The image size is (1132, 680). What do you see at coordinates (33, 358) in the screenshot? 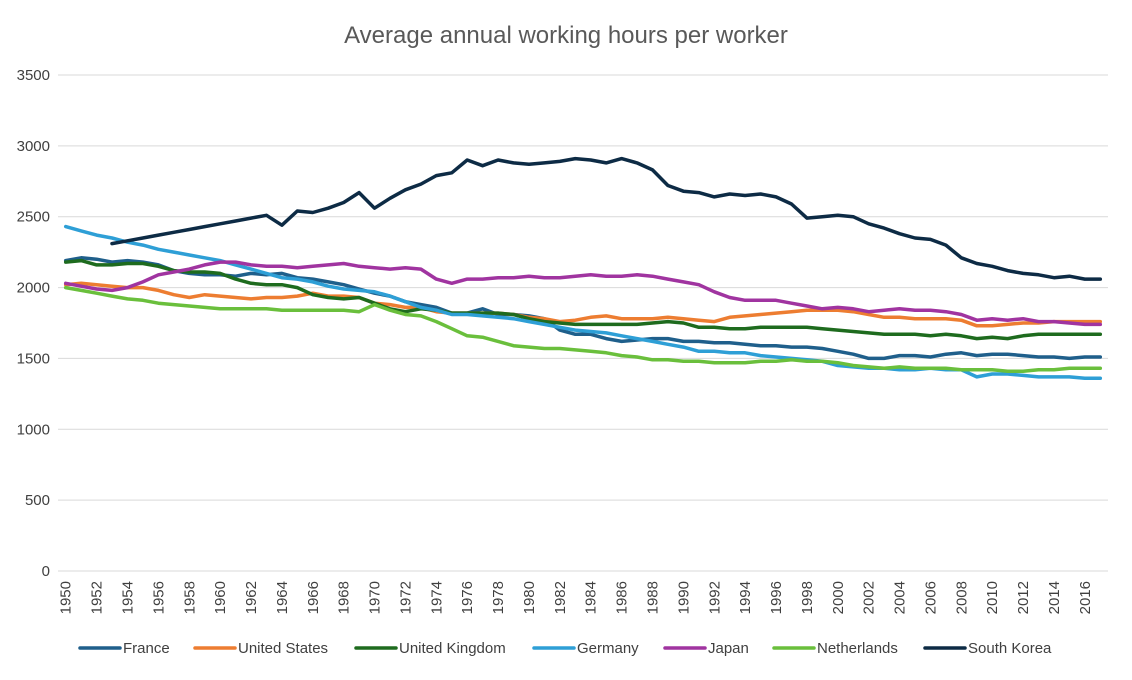
I see `y-tick-label: 1500` at bounding box center [33, 358].